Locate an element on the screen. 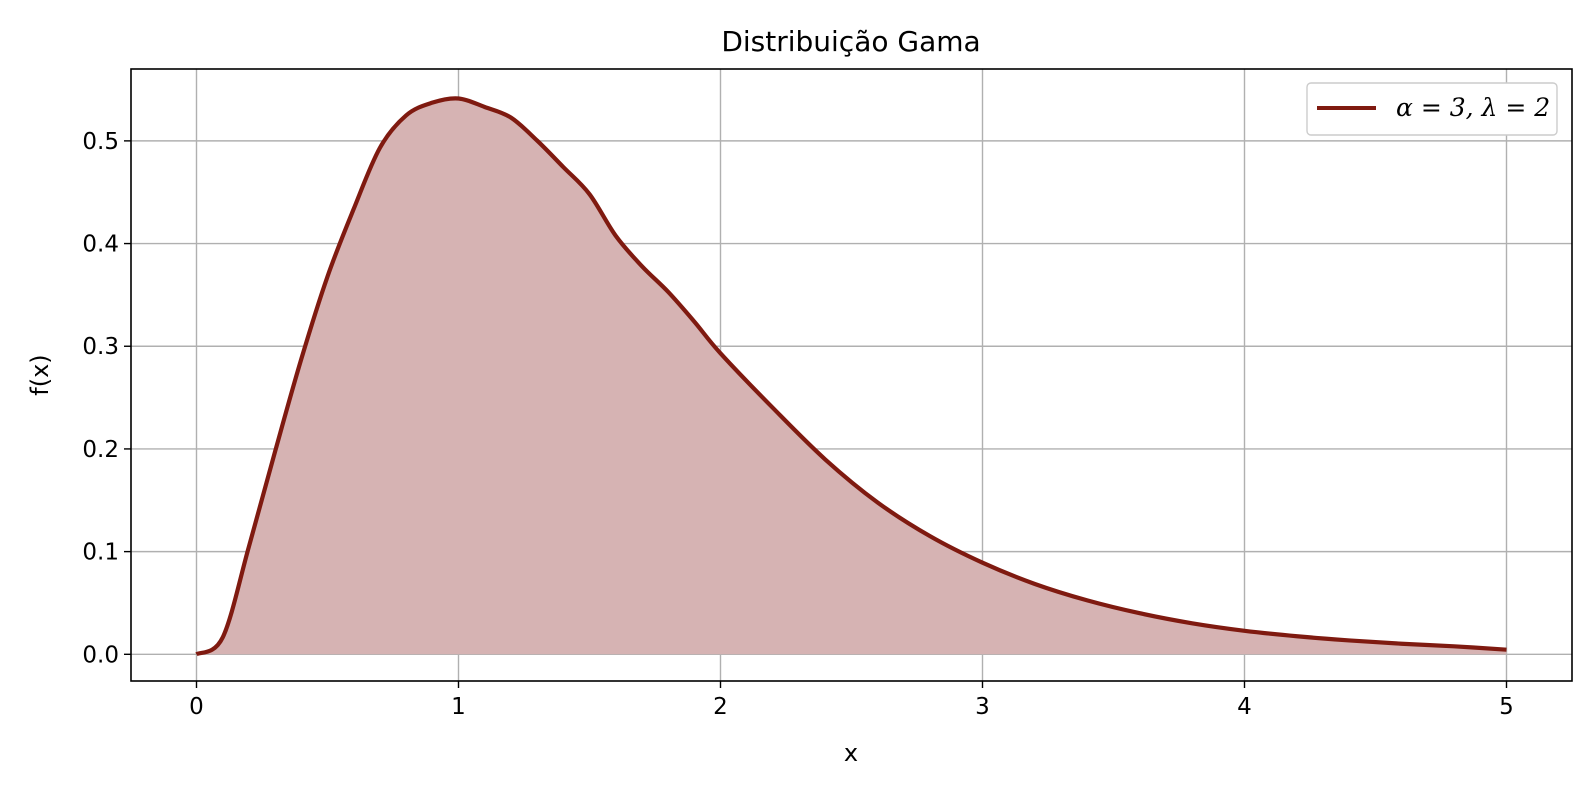 This screenshot has height=786, width=1594. legend: α = 3, λ = 2 is located at coordinates (1432, 109).